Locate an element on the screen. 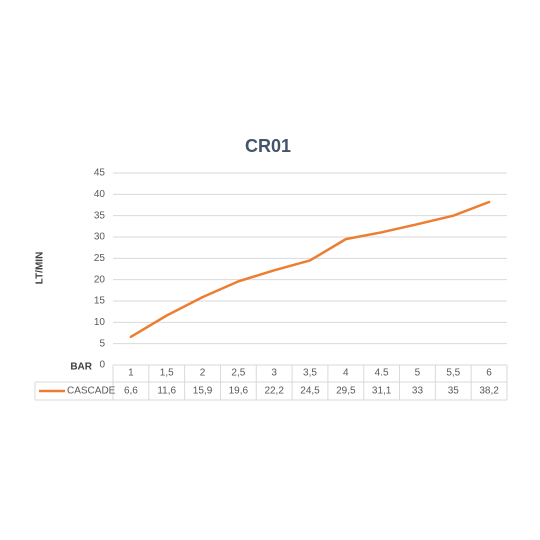 This screenshot has height=540, width=540. x-tick-label: 1,5 is located at coordinates (167, 373).